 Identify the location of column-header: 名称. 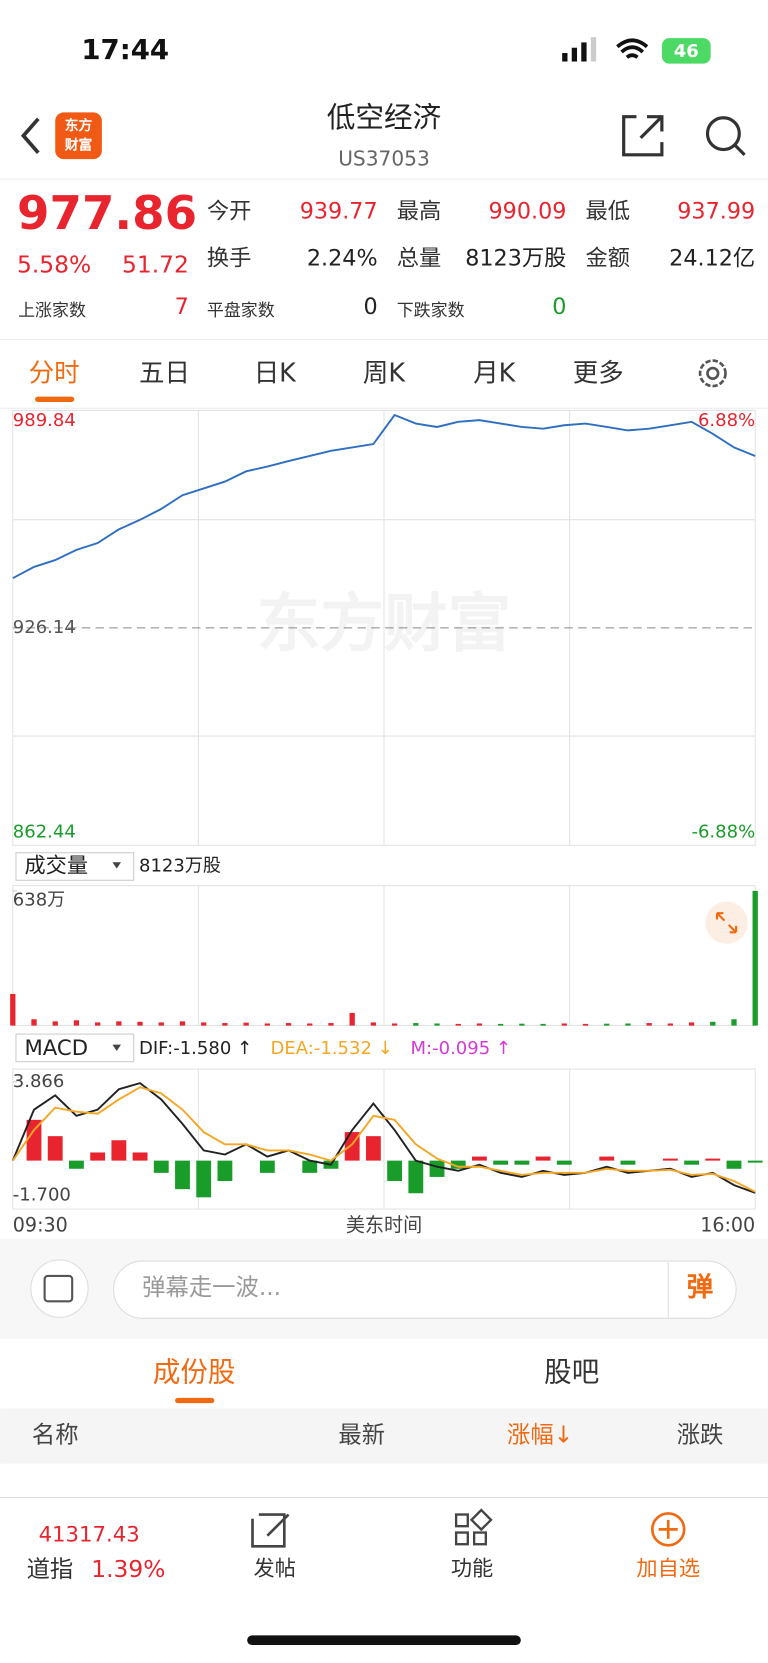
(55, 1435).